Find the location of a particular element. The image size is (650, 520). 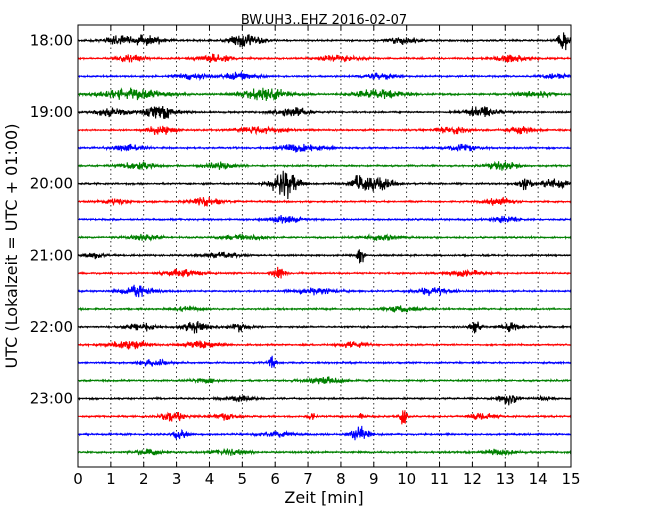

x-tick-label: 15 is located at coordinates (570, 479).